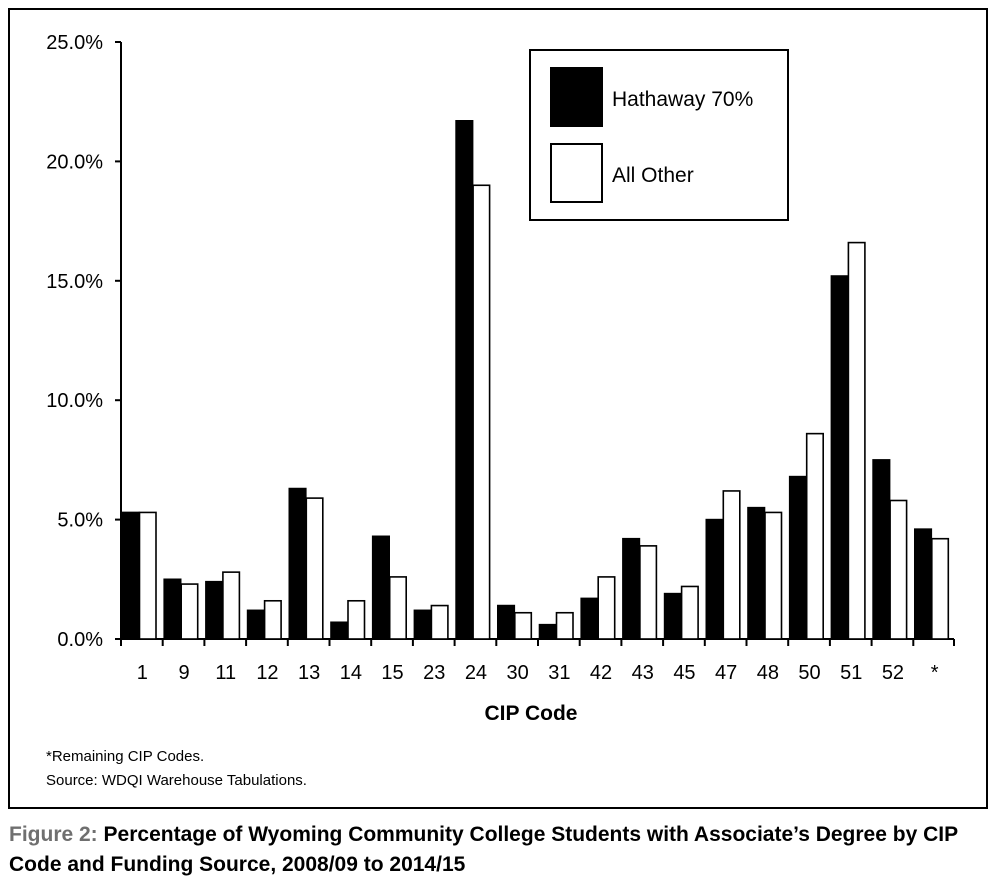 The width and height of the screenshot is (1000, 891). Describe the element at coordinates (576, 173) in the screenshot. I see `legend-swatch-all-other` at that location.